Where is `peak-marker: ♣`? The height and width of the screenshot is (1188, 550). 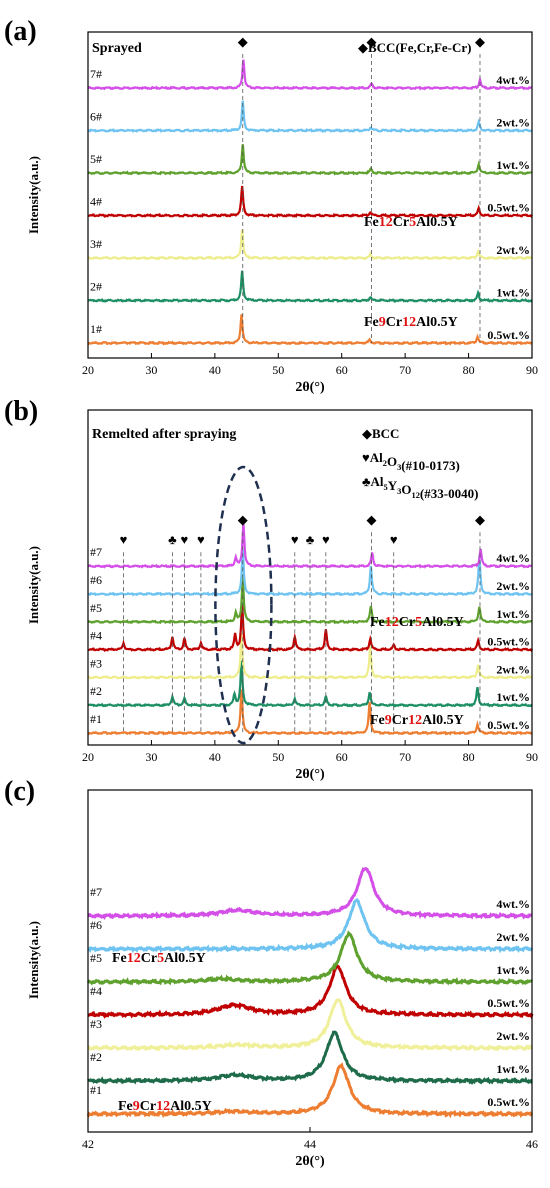
peak-marker: ♣ is located at coordinates (172, 539).